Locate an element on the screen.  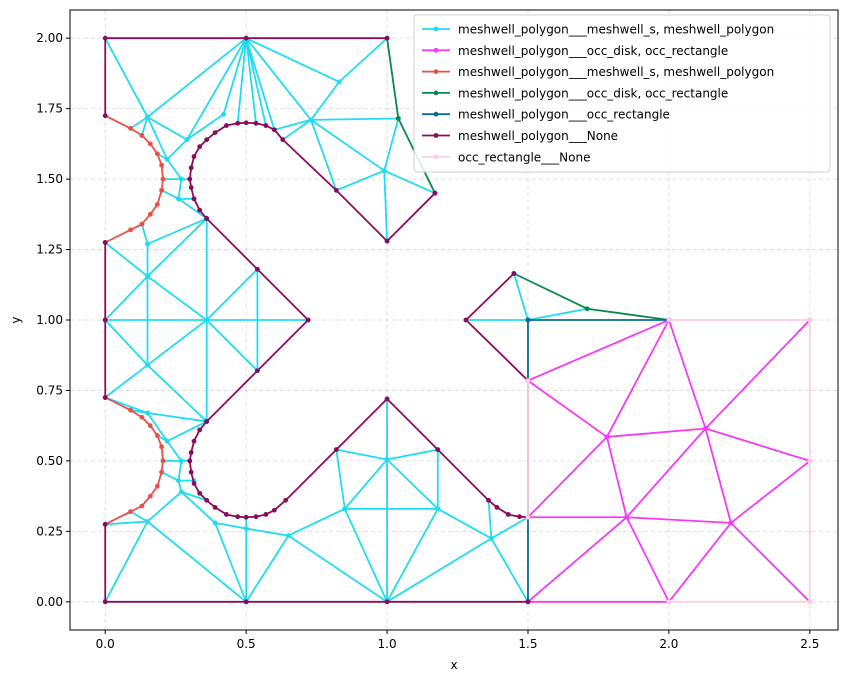
x-axis-label: x is located at coordinates (453, 665).